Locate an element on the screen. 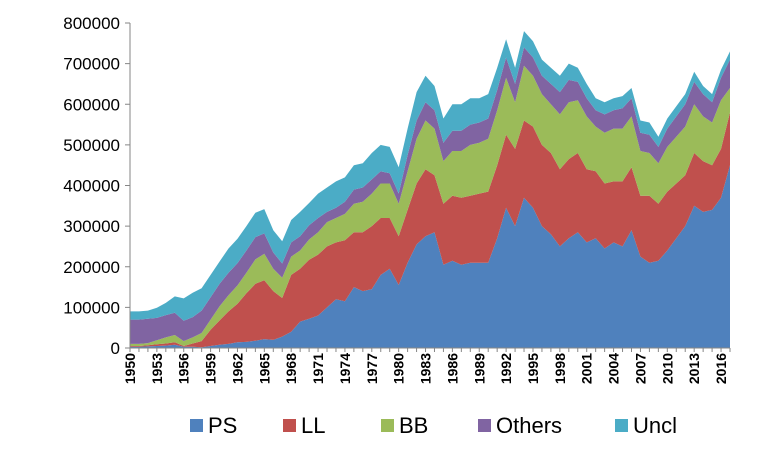  x-tick-label: 2010 is located at coordinates (667, 368).